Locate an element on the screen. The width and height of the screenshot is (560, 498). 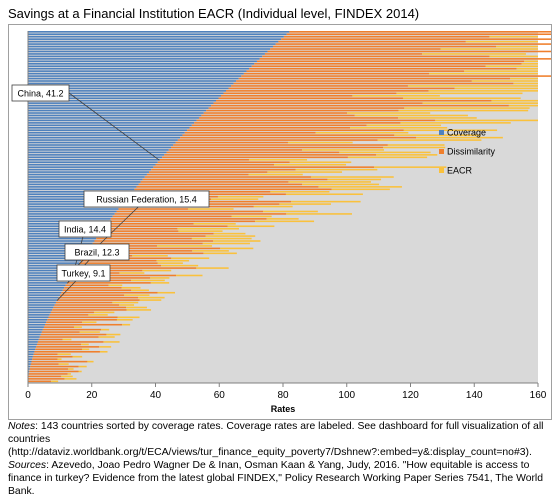
callout-label: India, 14.4 is located at coordinates (85, 230).